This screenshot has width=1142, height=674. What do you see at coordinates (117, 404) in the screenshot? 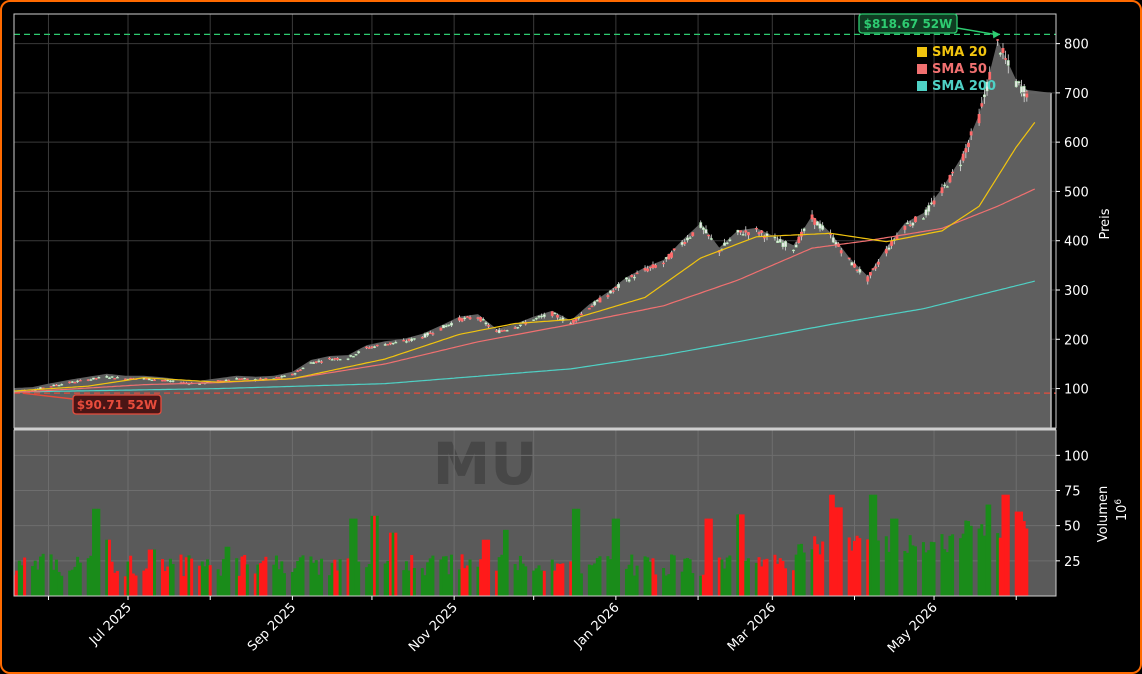
I see `low-52w-label-box` at bounding box center [117, 404].